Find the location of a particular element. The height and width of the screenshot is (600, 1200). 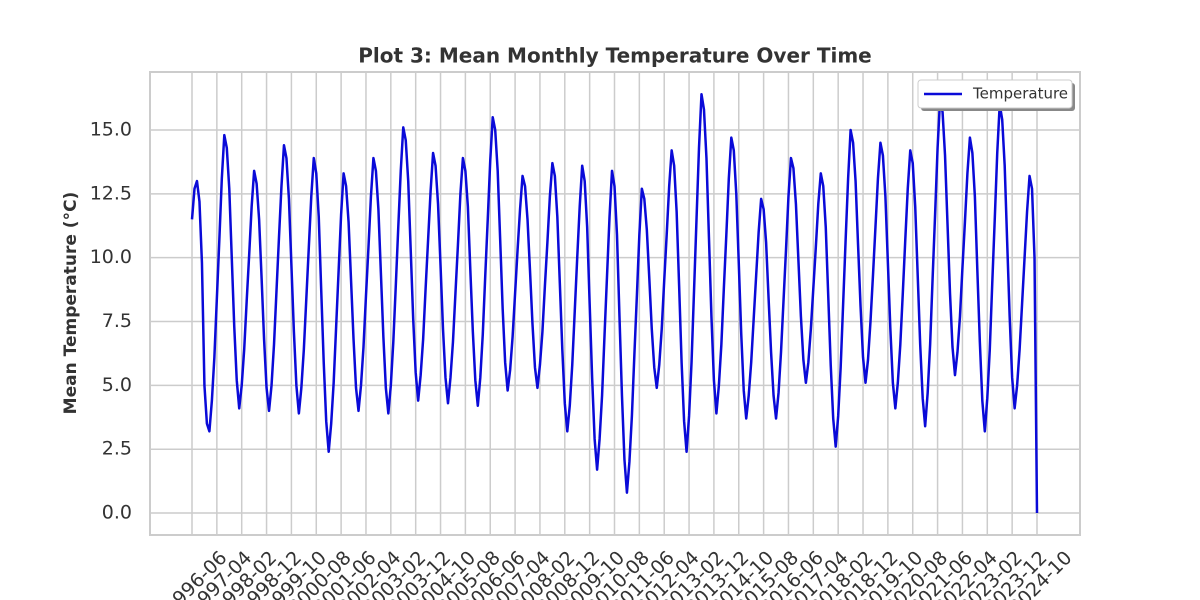

y-tick-label: 7.5 is located at coordinates (117, 321).